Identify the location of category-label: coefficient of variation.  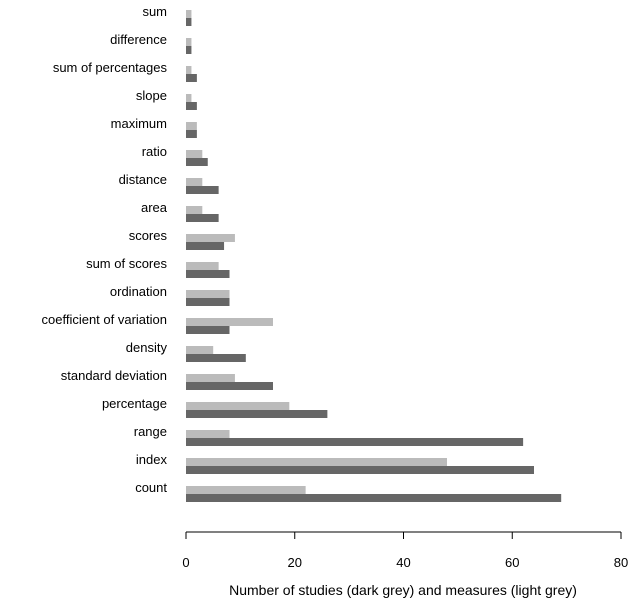
(105, 319).